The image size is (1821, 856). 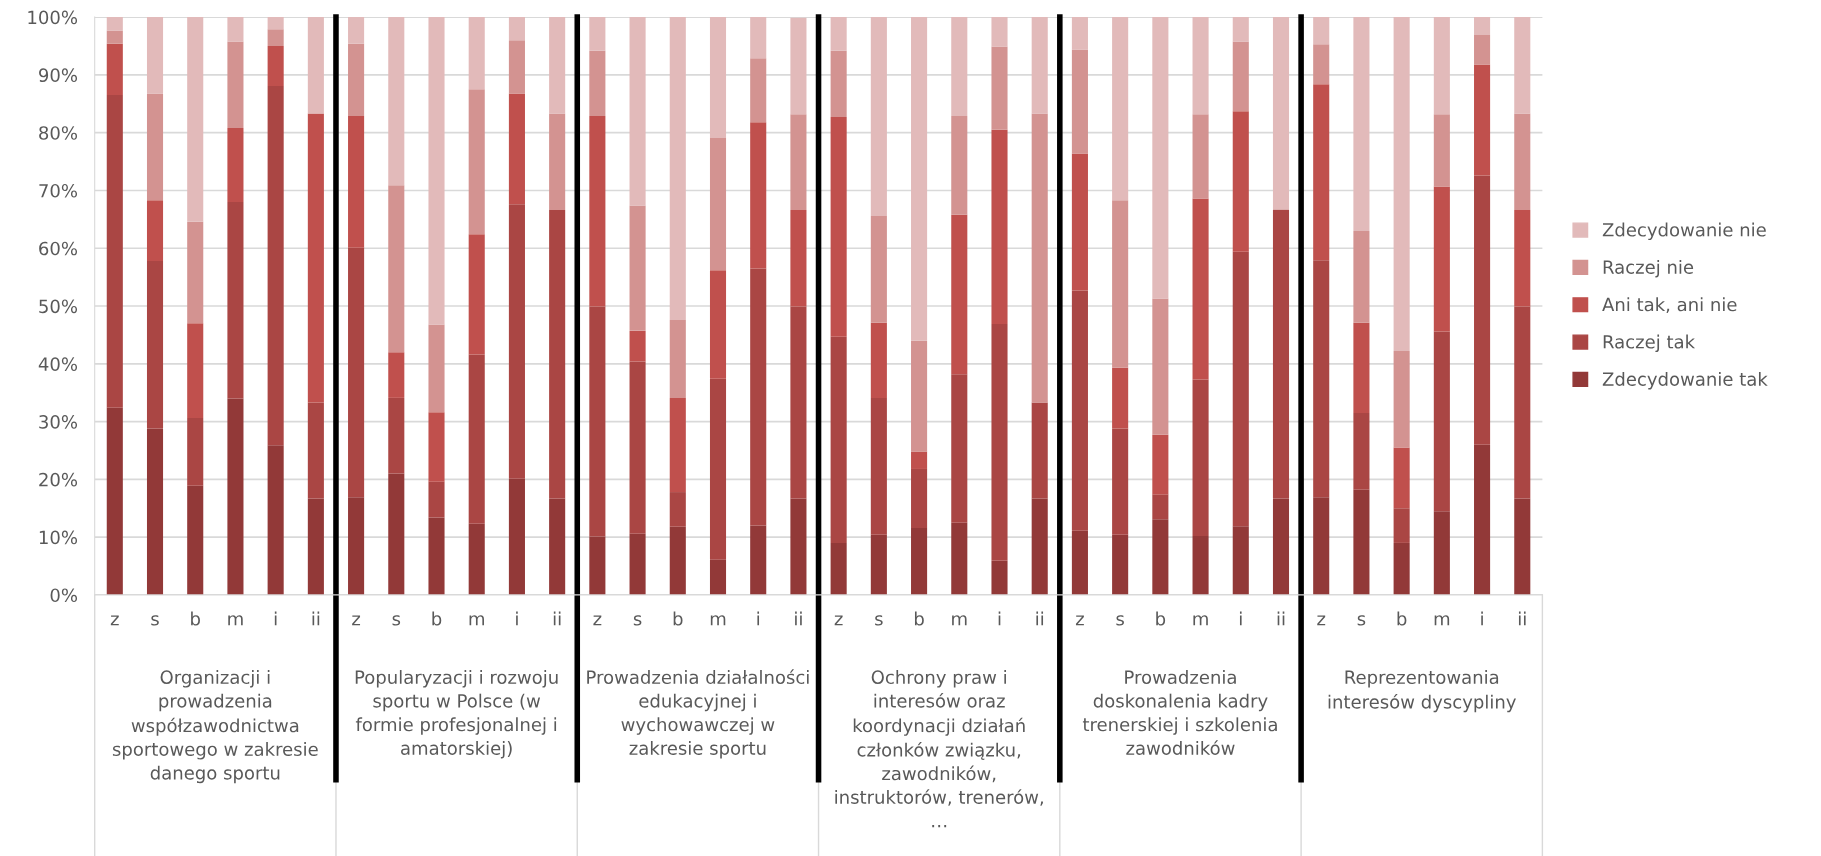 I want to click on text: Organizacji i prowadzenia współzawodnictwa sportowego w zakresie danego sportu, so click(x=215, y=727).